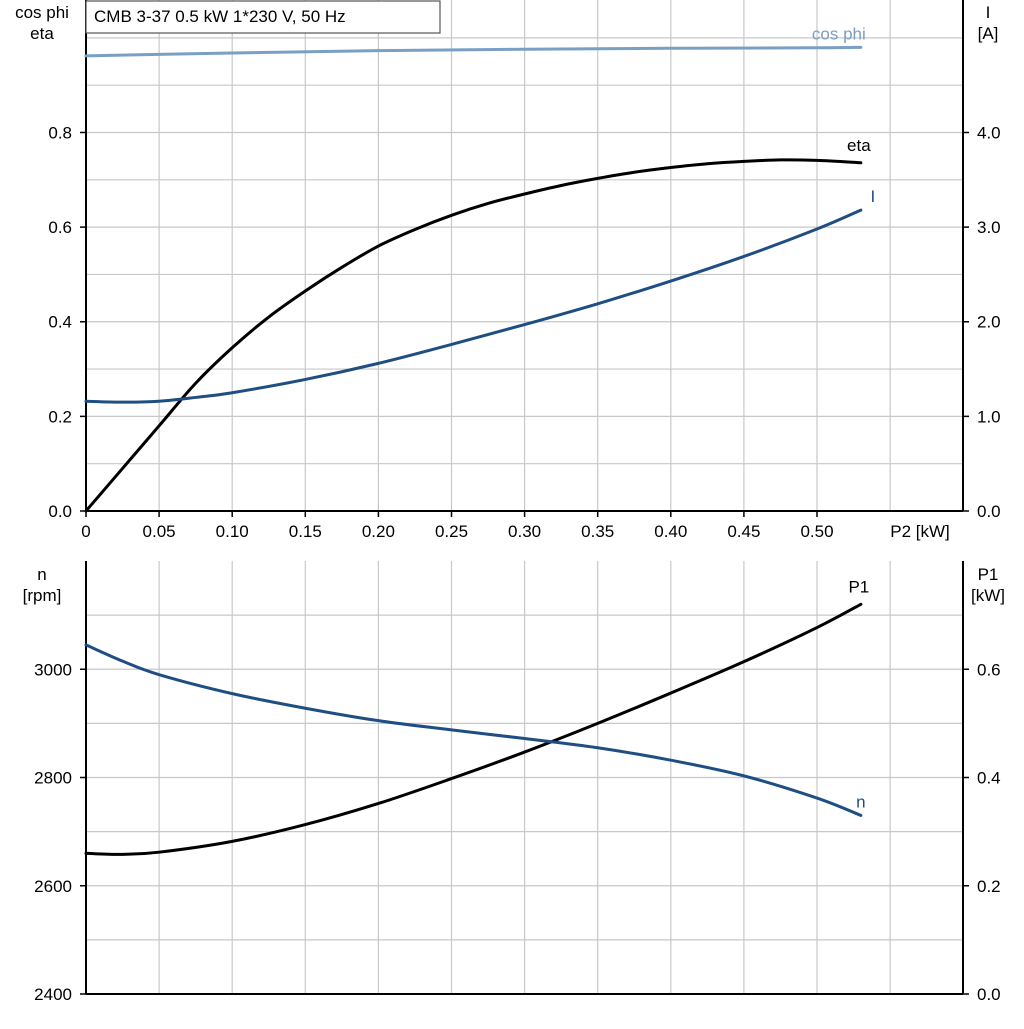  Describe the element at coordinates (42, 12) in the screenshot. I see `left-axis-label: cos phi` at that location.